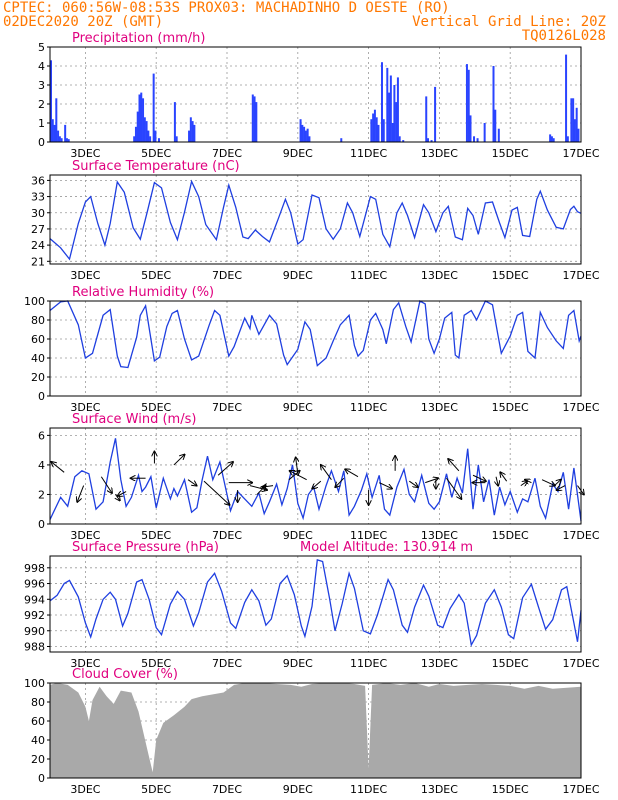  What do you see at coordinates (38, 213) in the screenshot?
I see `y-tick-label: 30` at bounding box center [38, 213].